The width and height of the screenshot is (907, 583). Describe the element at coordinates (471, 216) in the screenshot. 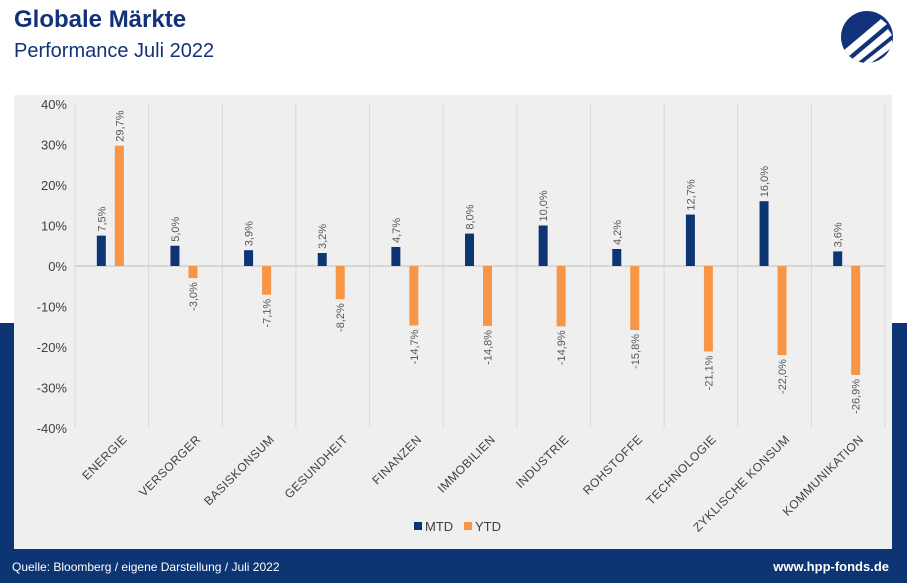

I see `data-label-mtd: 8,0%` at that location.